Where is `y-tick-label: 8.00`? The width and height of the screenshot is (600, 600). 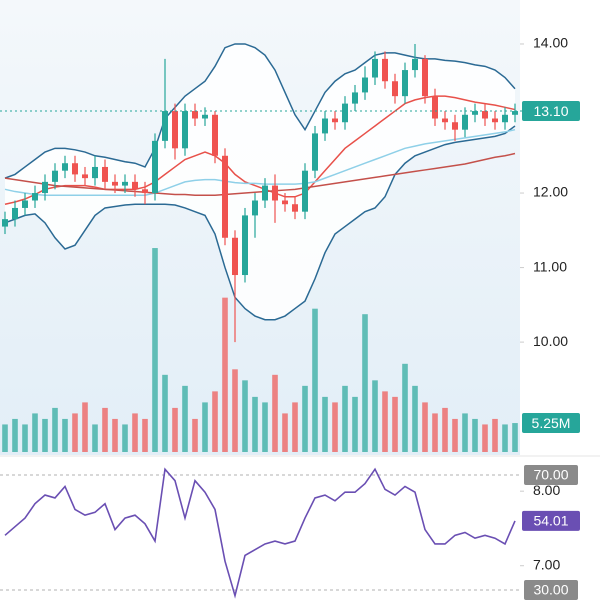
y-tick-label: 8.00 is located at coordinates (546, 490).